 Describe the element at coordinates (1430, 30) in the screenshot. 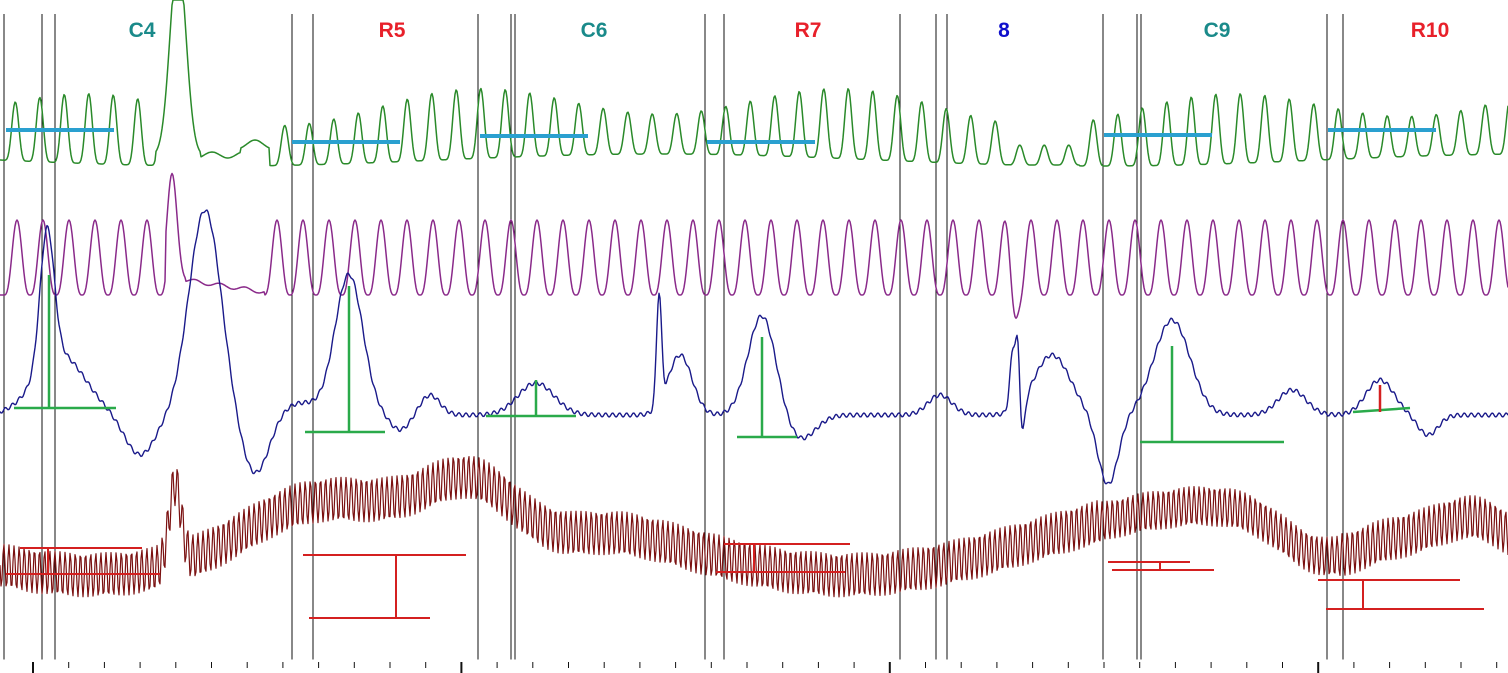

I see `segment-label: R10` at that location.